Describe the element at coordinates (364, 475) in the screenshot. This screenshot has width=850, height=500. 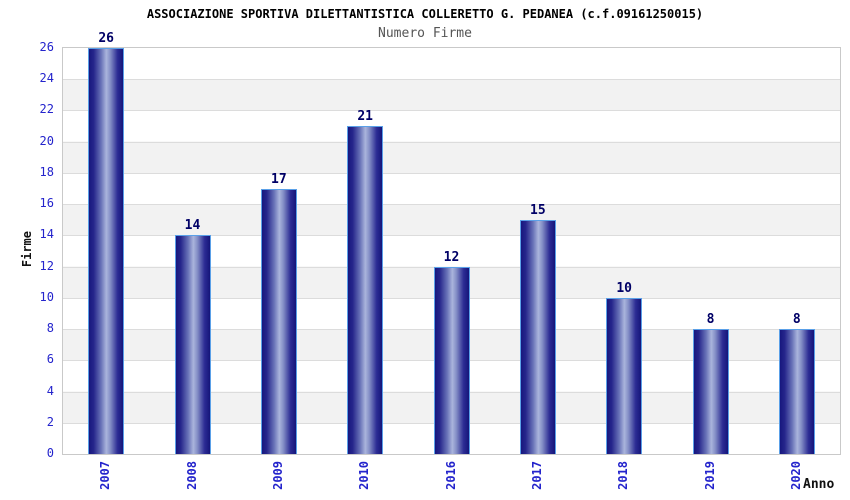
I see `x-tick-label: 2010` at that location.